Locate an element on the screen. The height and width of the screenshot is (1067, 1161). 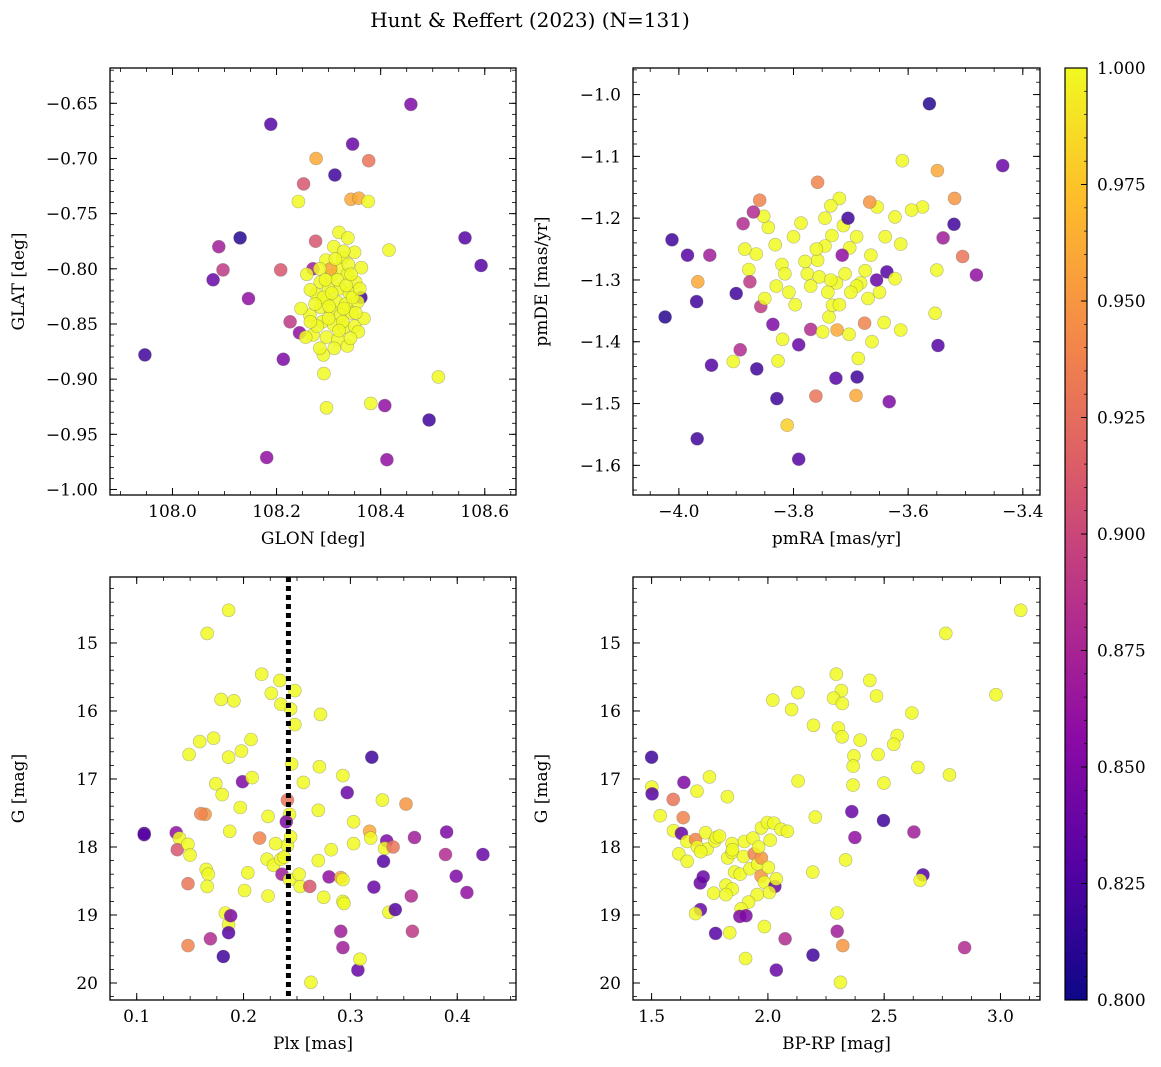
scatter-points is located at coordinates (836, 796).